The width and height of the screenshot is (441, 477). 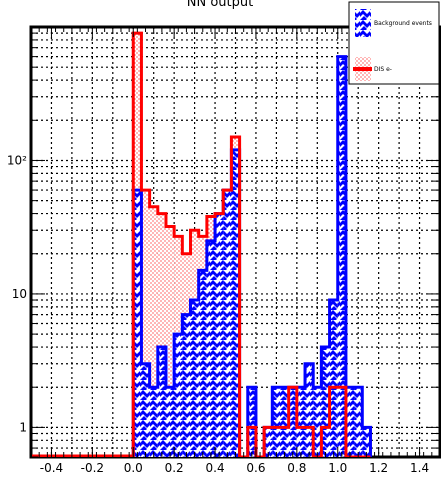 I want to click on x-tick-label: -0.2, so click(x=92, y=468).